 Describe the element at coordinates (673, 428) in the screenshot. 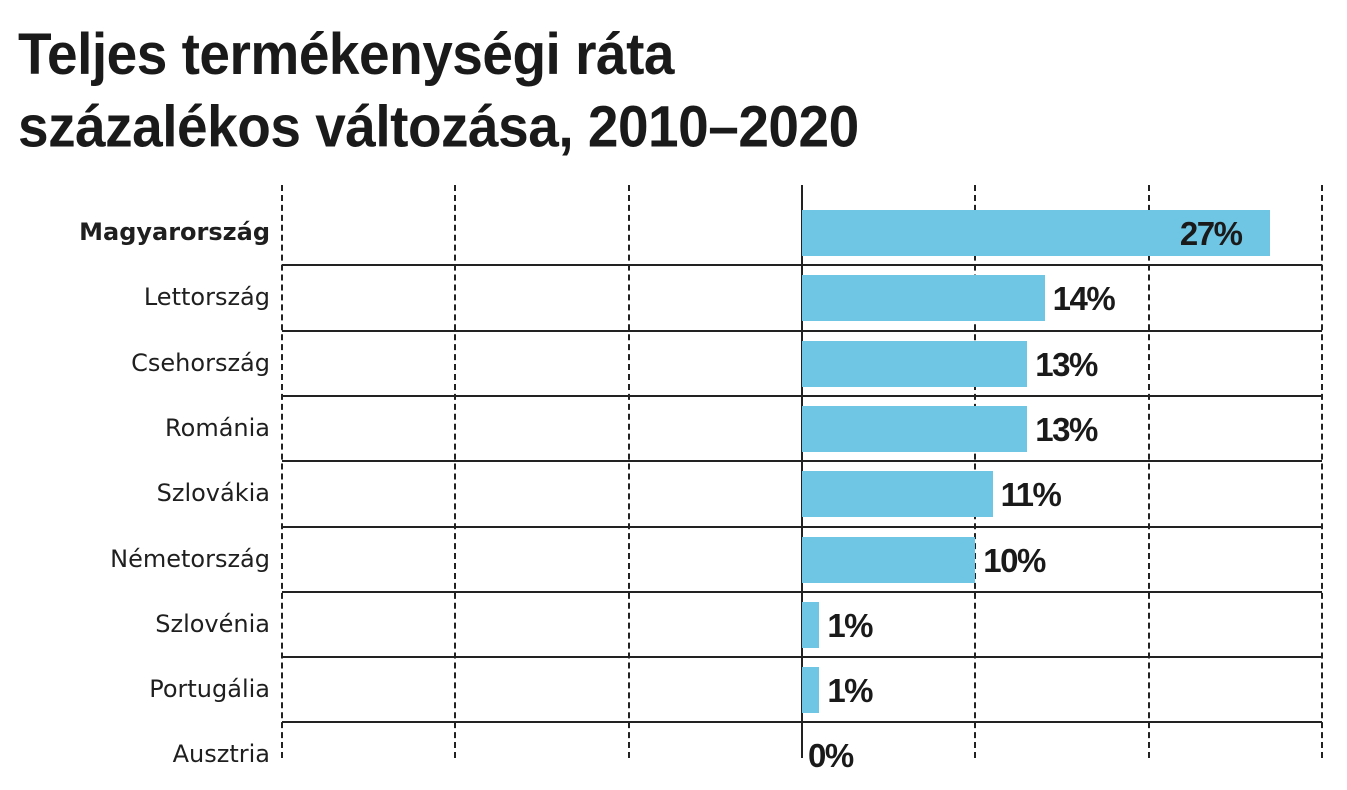

I see `chart-row: Románia 13%` at that location.